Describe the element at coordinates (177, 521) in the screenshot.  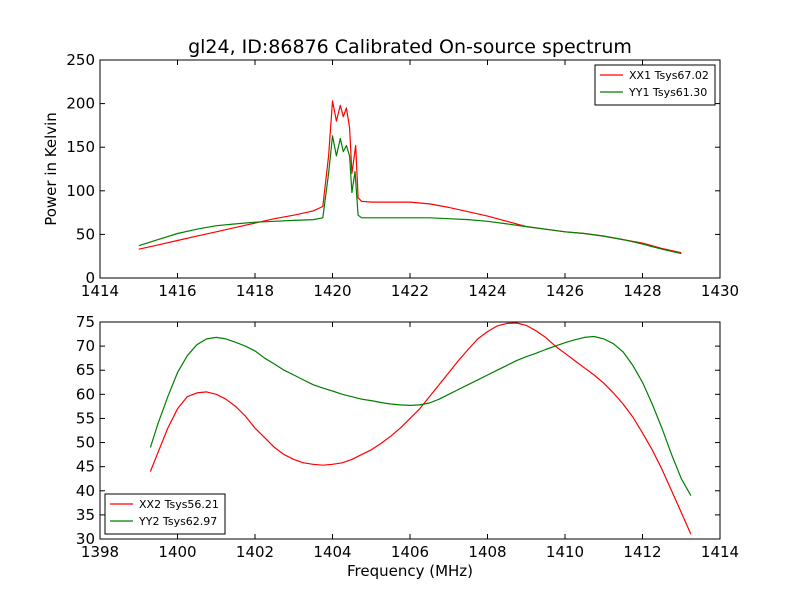
I see `bottom-legend-label: YY2 Tsys62.97` at that location.